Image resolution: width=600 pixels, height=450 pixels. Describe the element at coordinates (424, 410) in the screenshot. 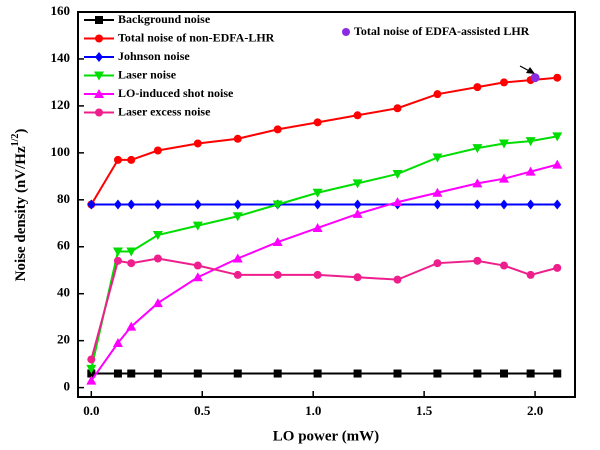

I see `x-tick-label: 1.5` at that location.